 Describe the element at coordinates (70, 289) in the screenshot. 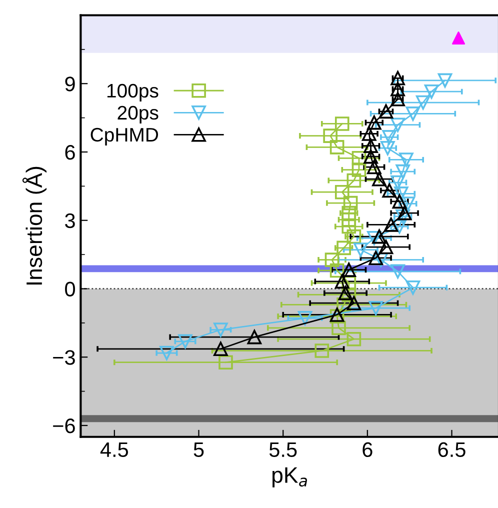

I see `y-tick-label: 0` at that location.